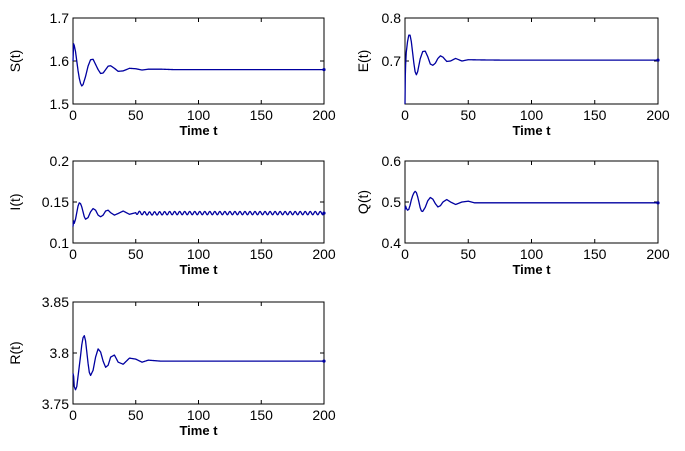 This screenshot has height=451, width=685. Describe the element at coordinates (15, 201) in the screenshot. I see `y-axis-label: I(t)` at that location.